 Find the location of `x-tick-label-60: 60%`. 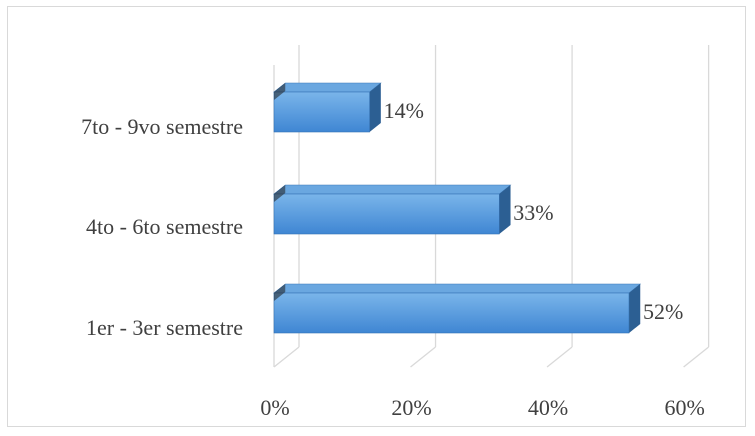

x-tick-label-60: 60% is located at coordinates (684, 407).